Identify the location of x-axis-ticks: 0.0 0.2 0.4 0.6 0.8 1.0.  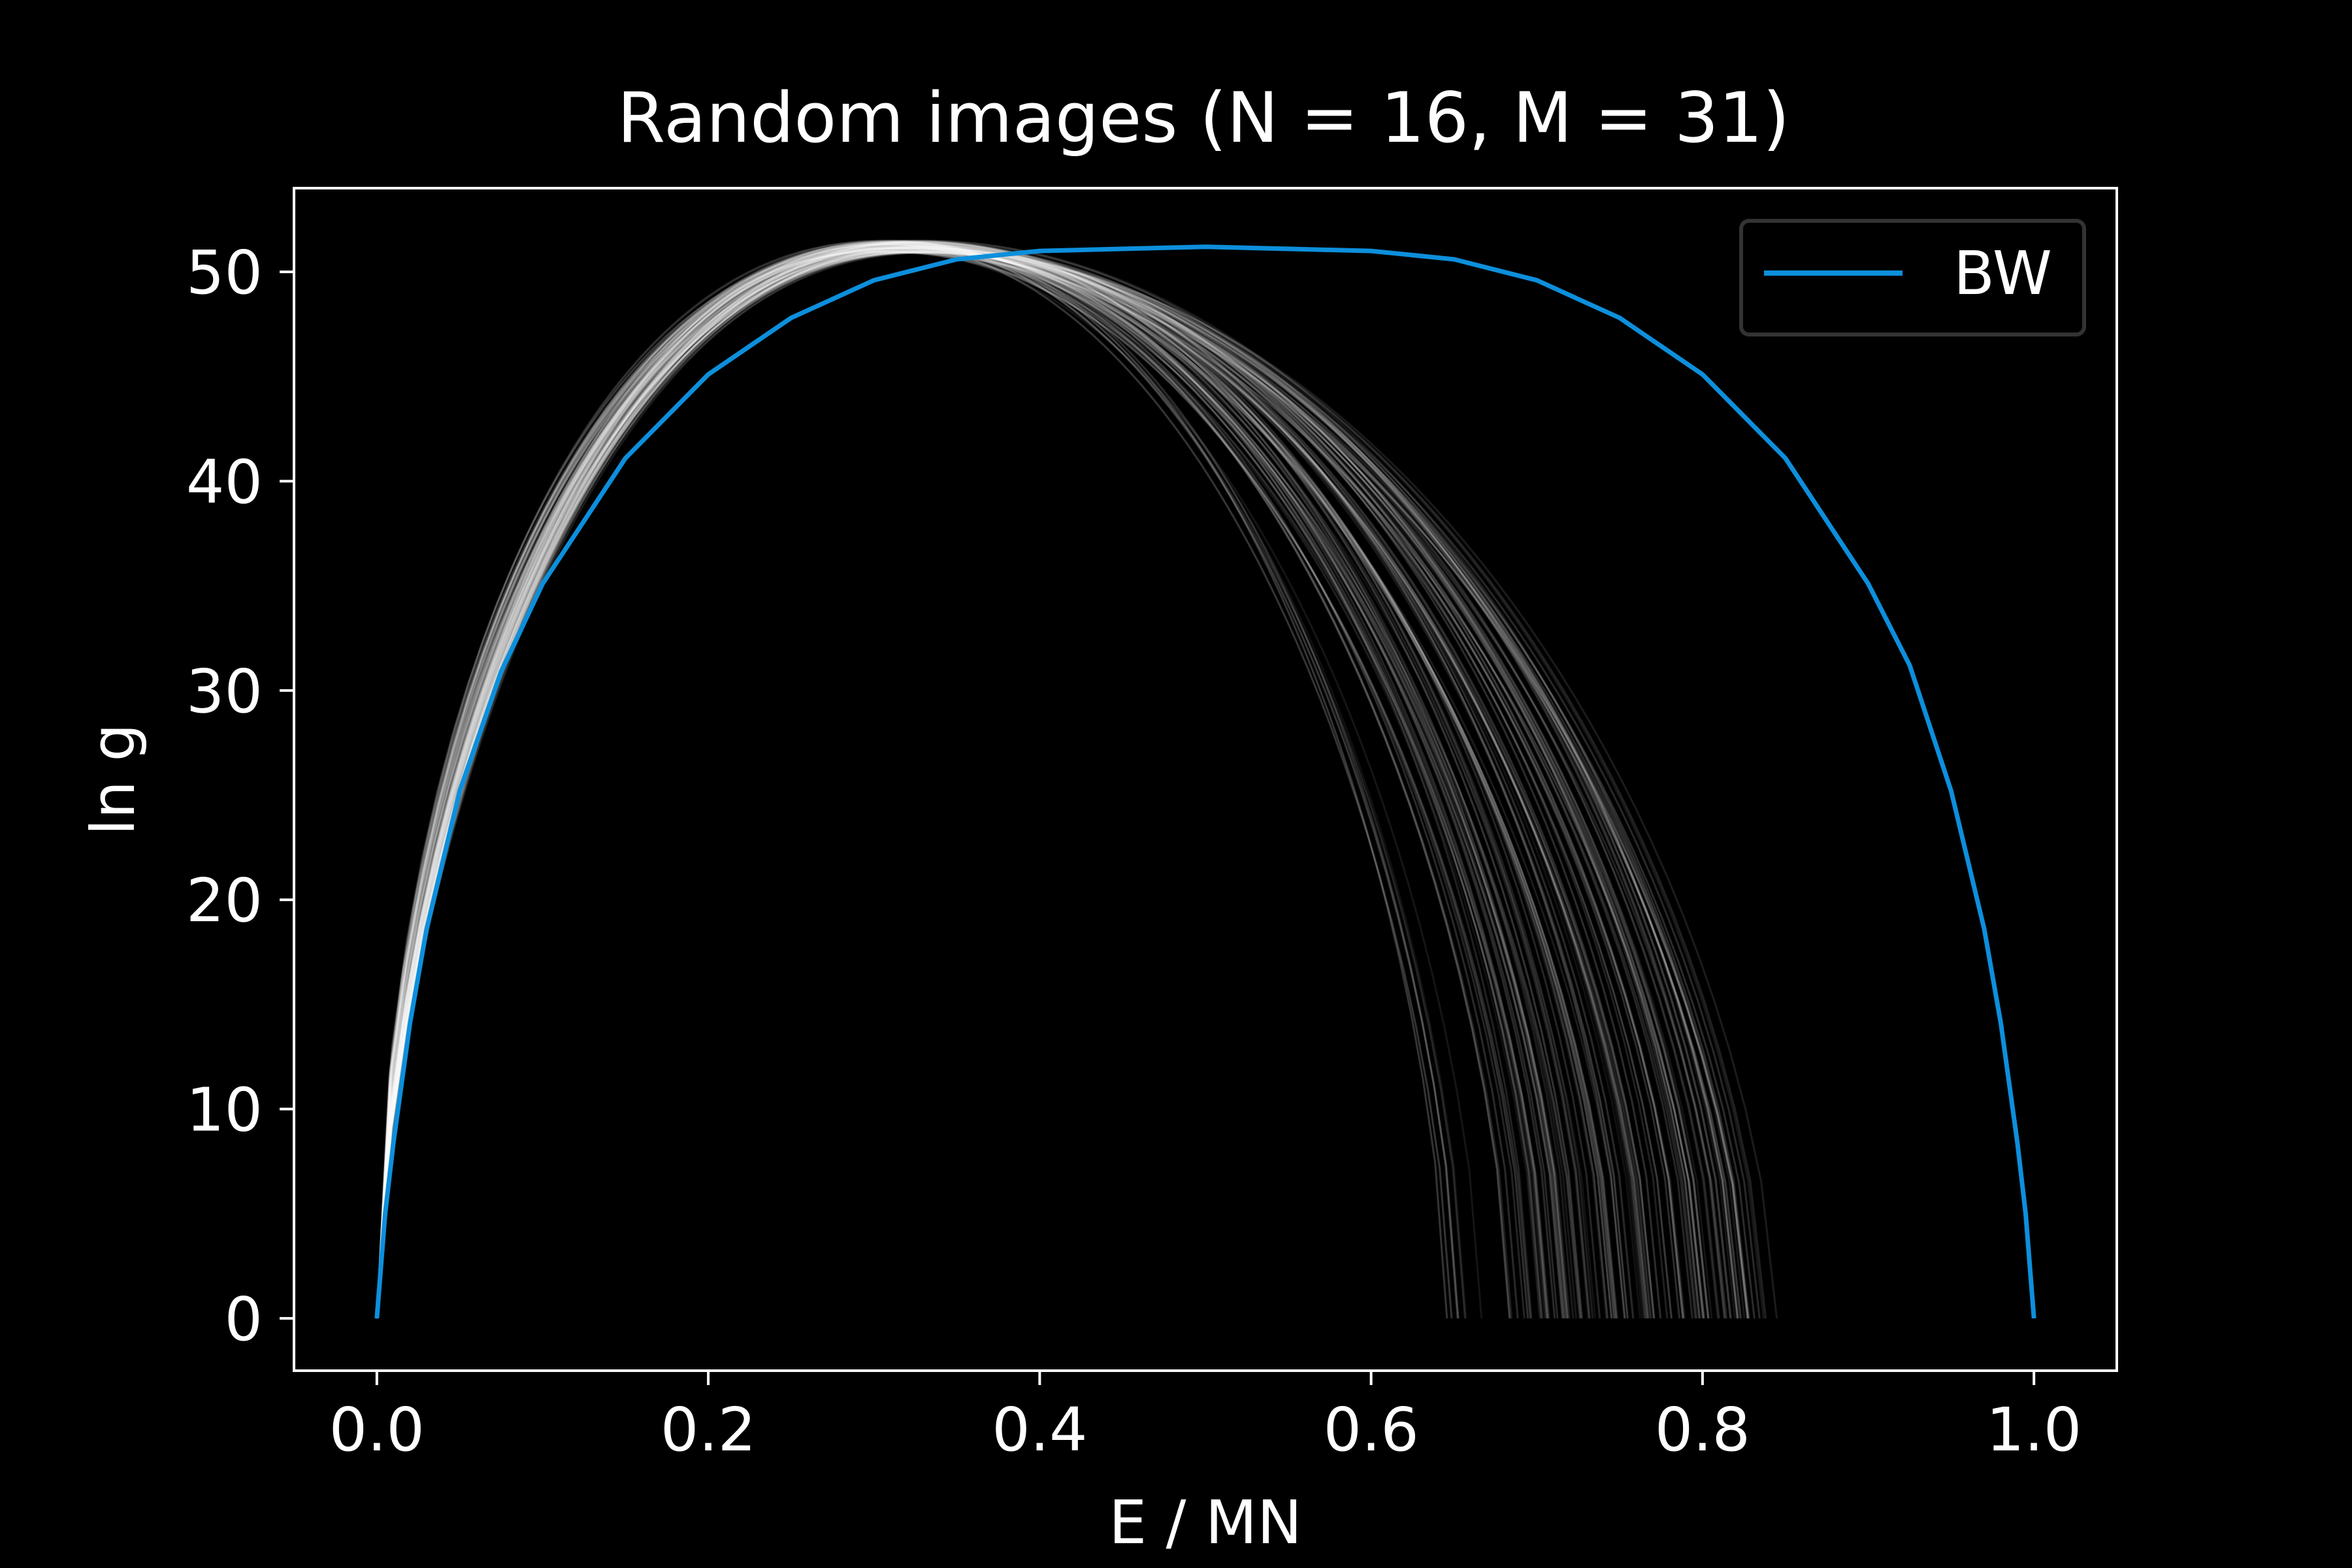
(1205, 1418).